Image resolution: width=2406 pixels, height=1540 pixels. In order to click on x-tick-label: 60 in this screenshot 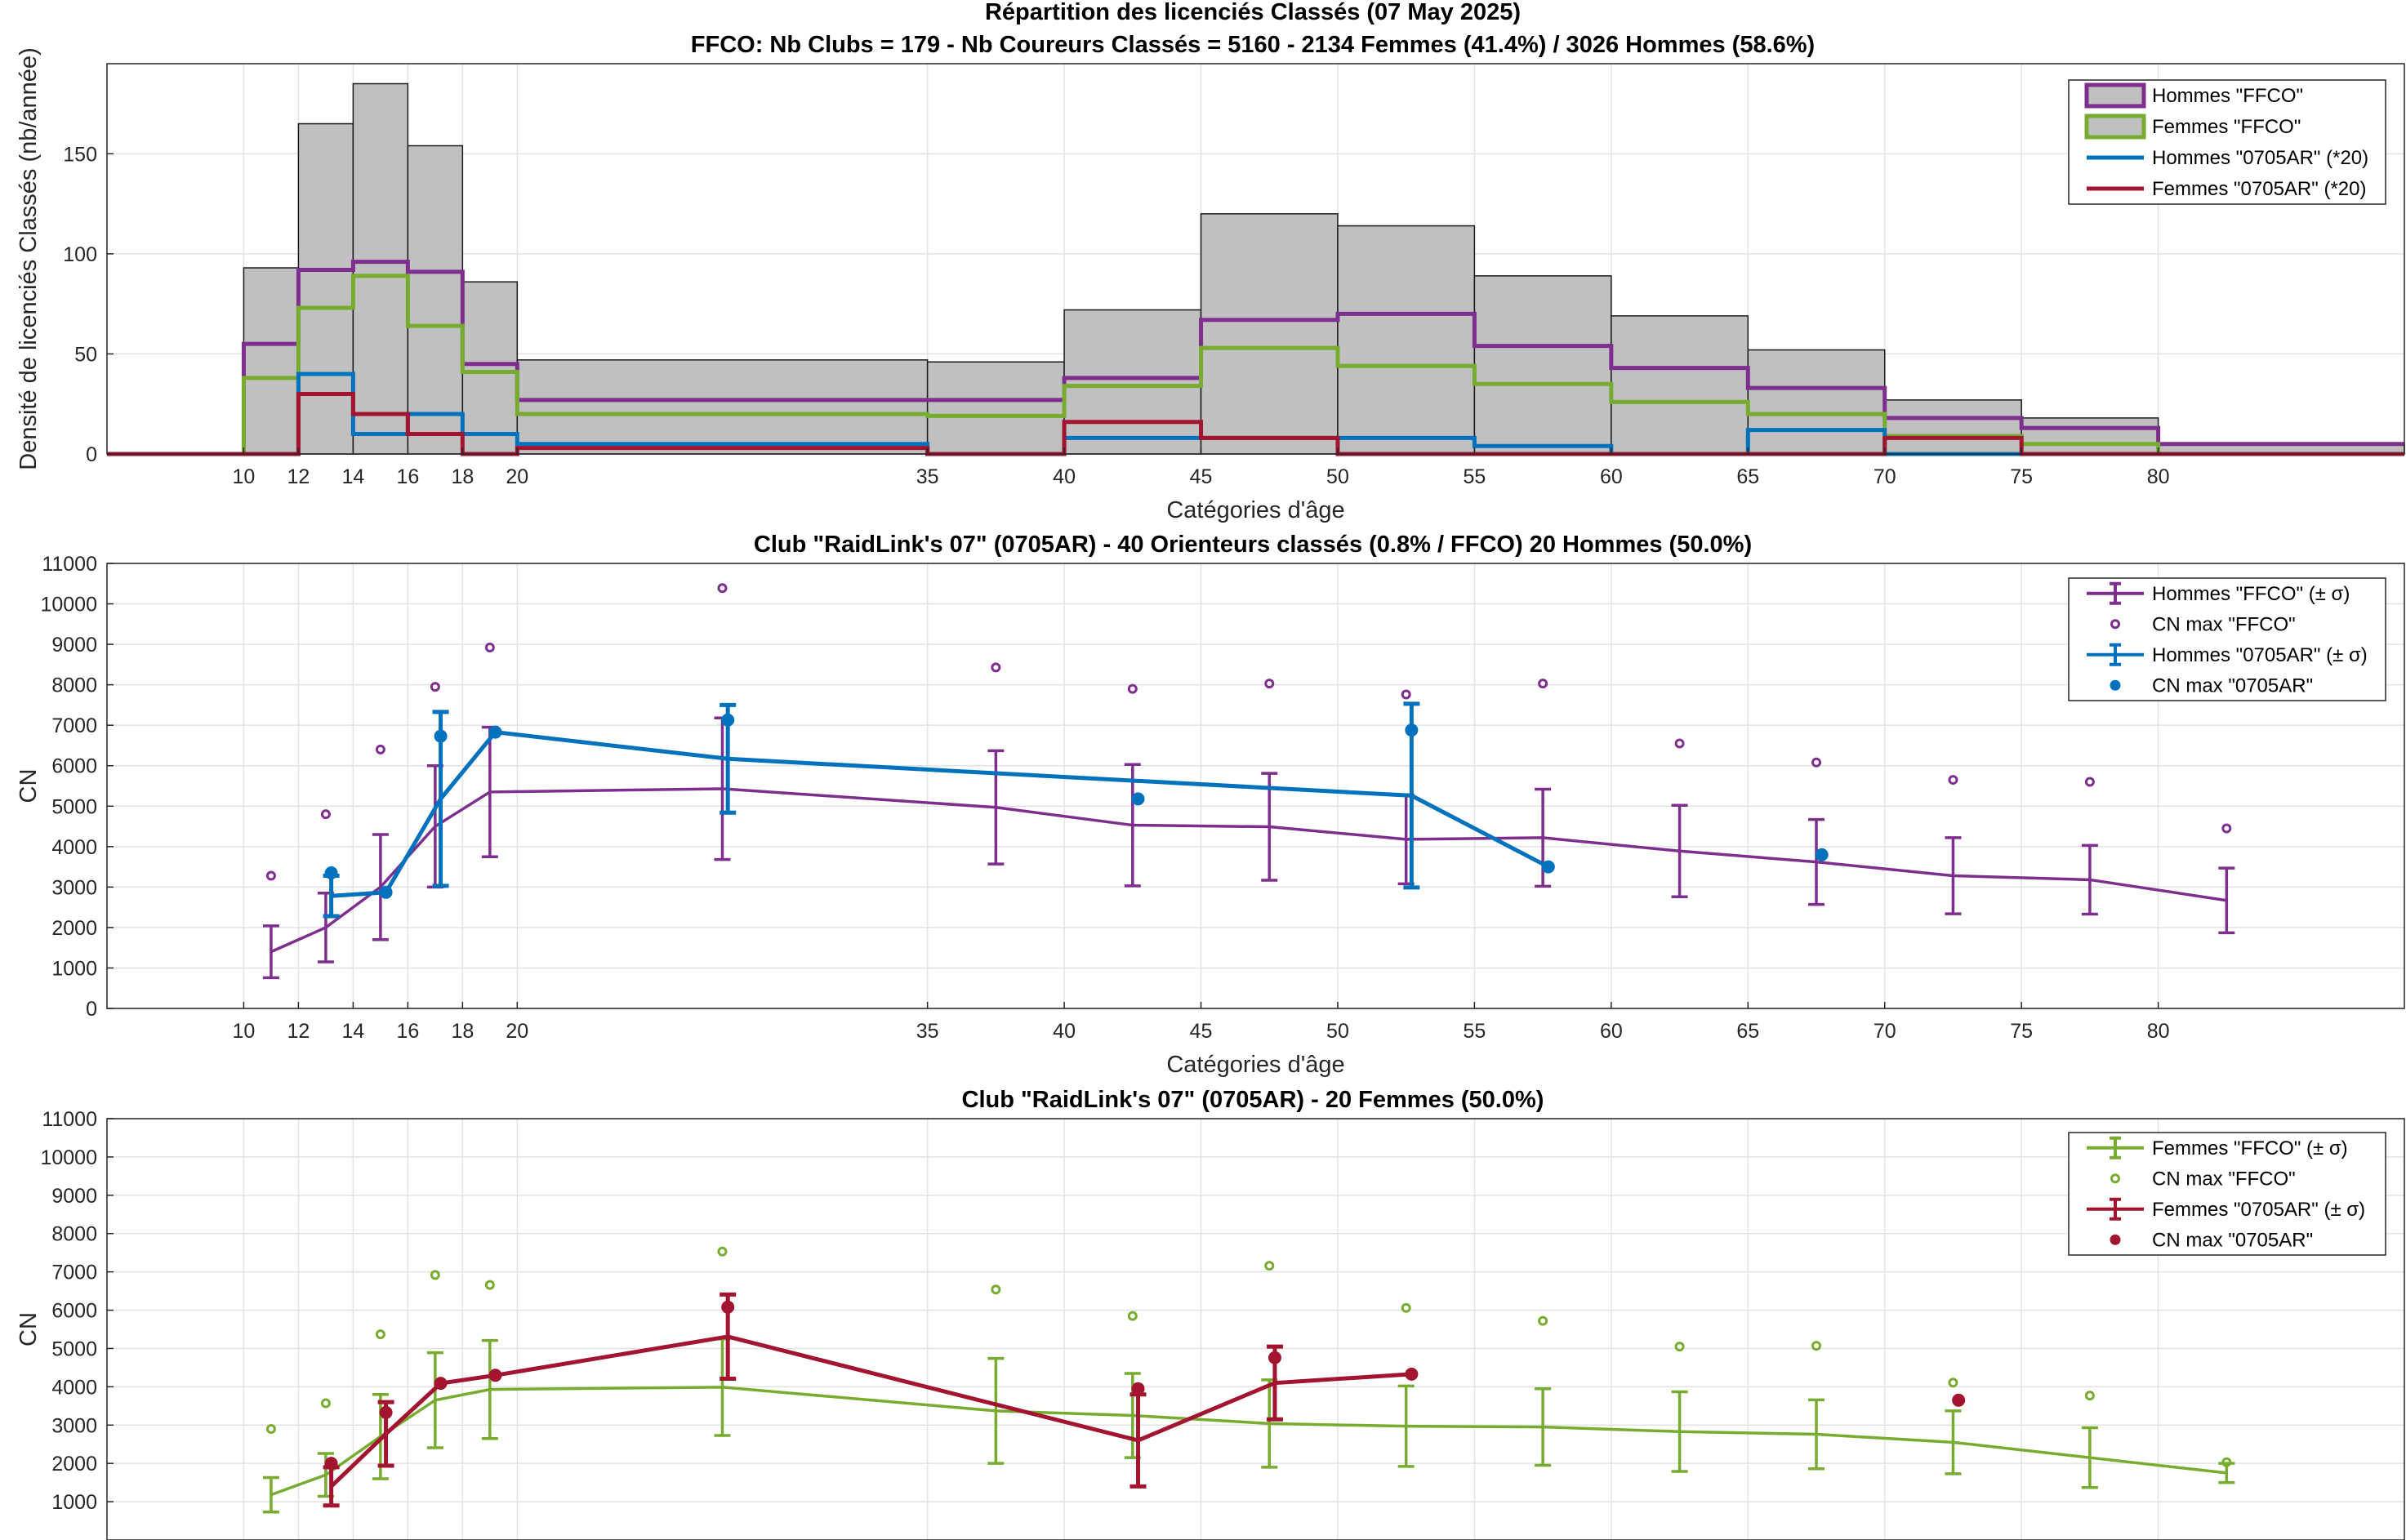, I will do `click(1611, 1031)`.